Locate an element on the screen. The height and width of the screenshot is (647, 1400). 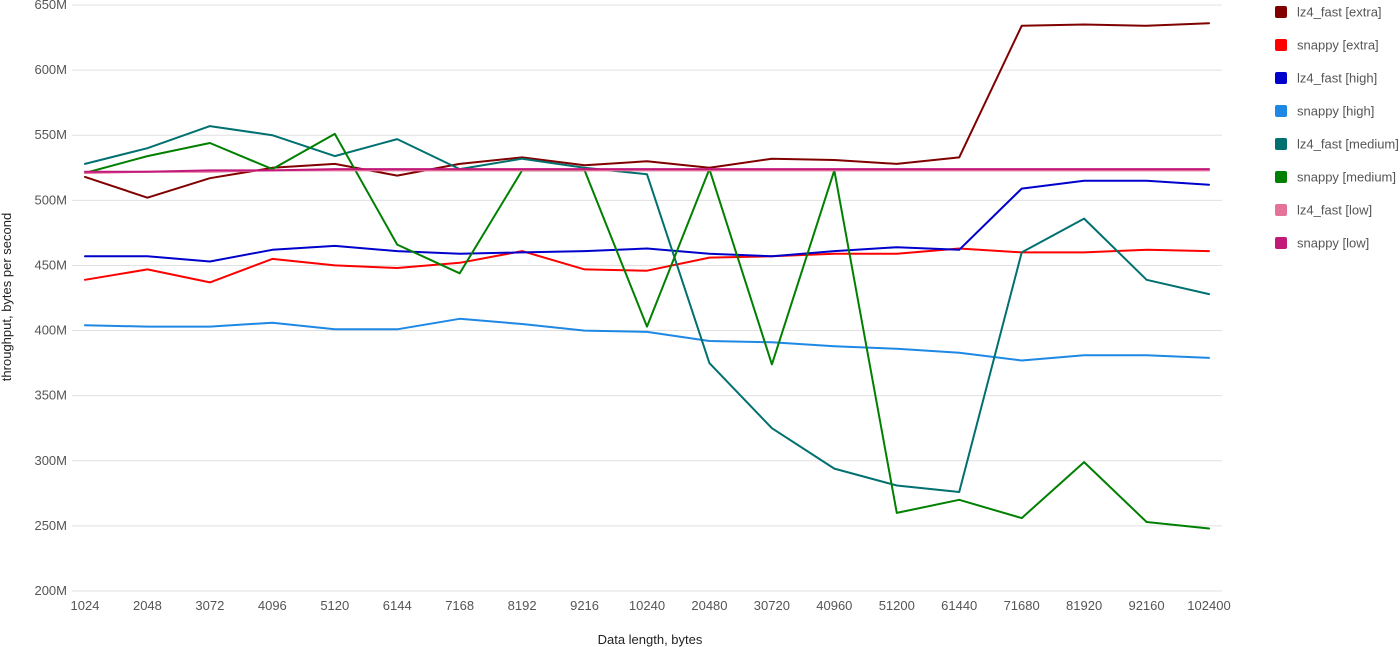
legend-item: lz4_fast [medium] is located at coordinates (1337, 144).